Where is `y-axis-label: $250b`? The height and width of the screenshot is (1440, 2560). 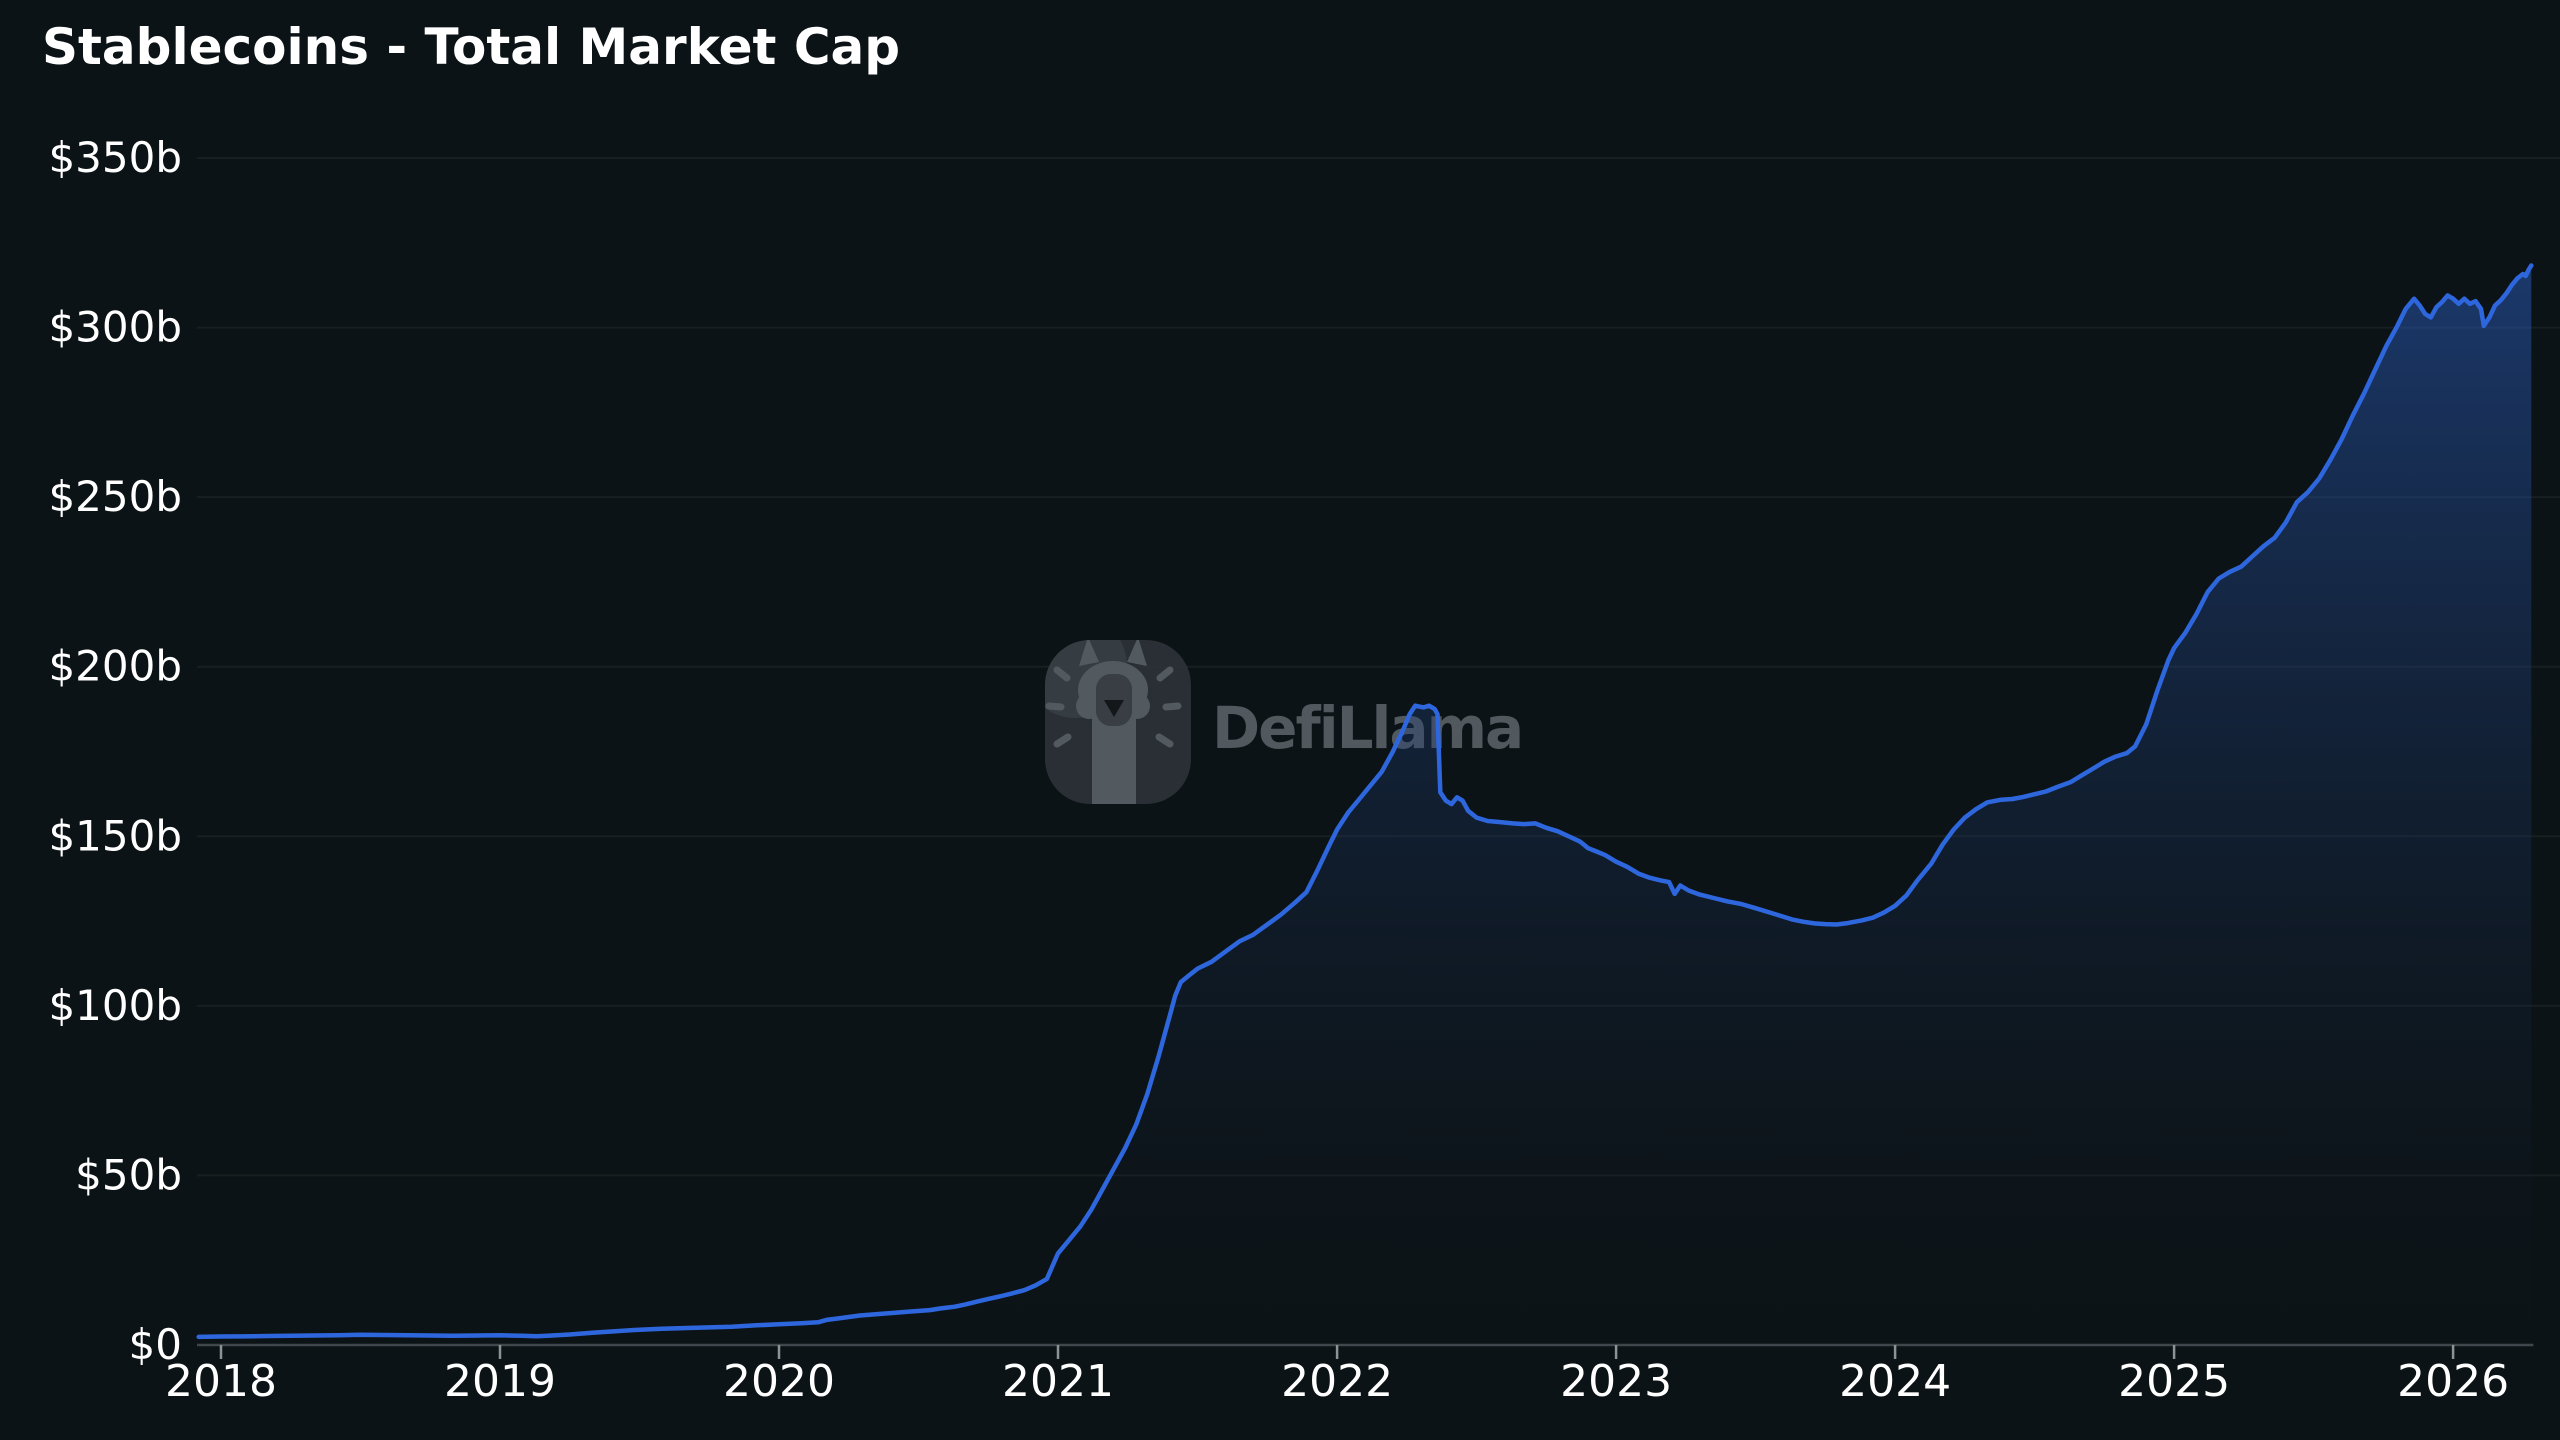
y-axis-label: $250b is located at coordinates (115, 496).